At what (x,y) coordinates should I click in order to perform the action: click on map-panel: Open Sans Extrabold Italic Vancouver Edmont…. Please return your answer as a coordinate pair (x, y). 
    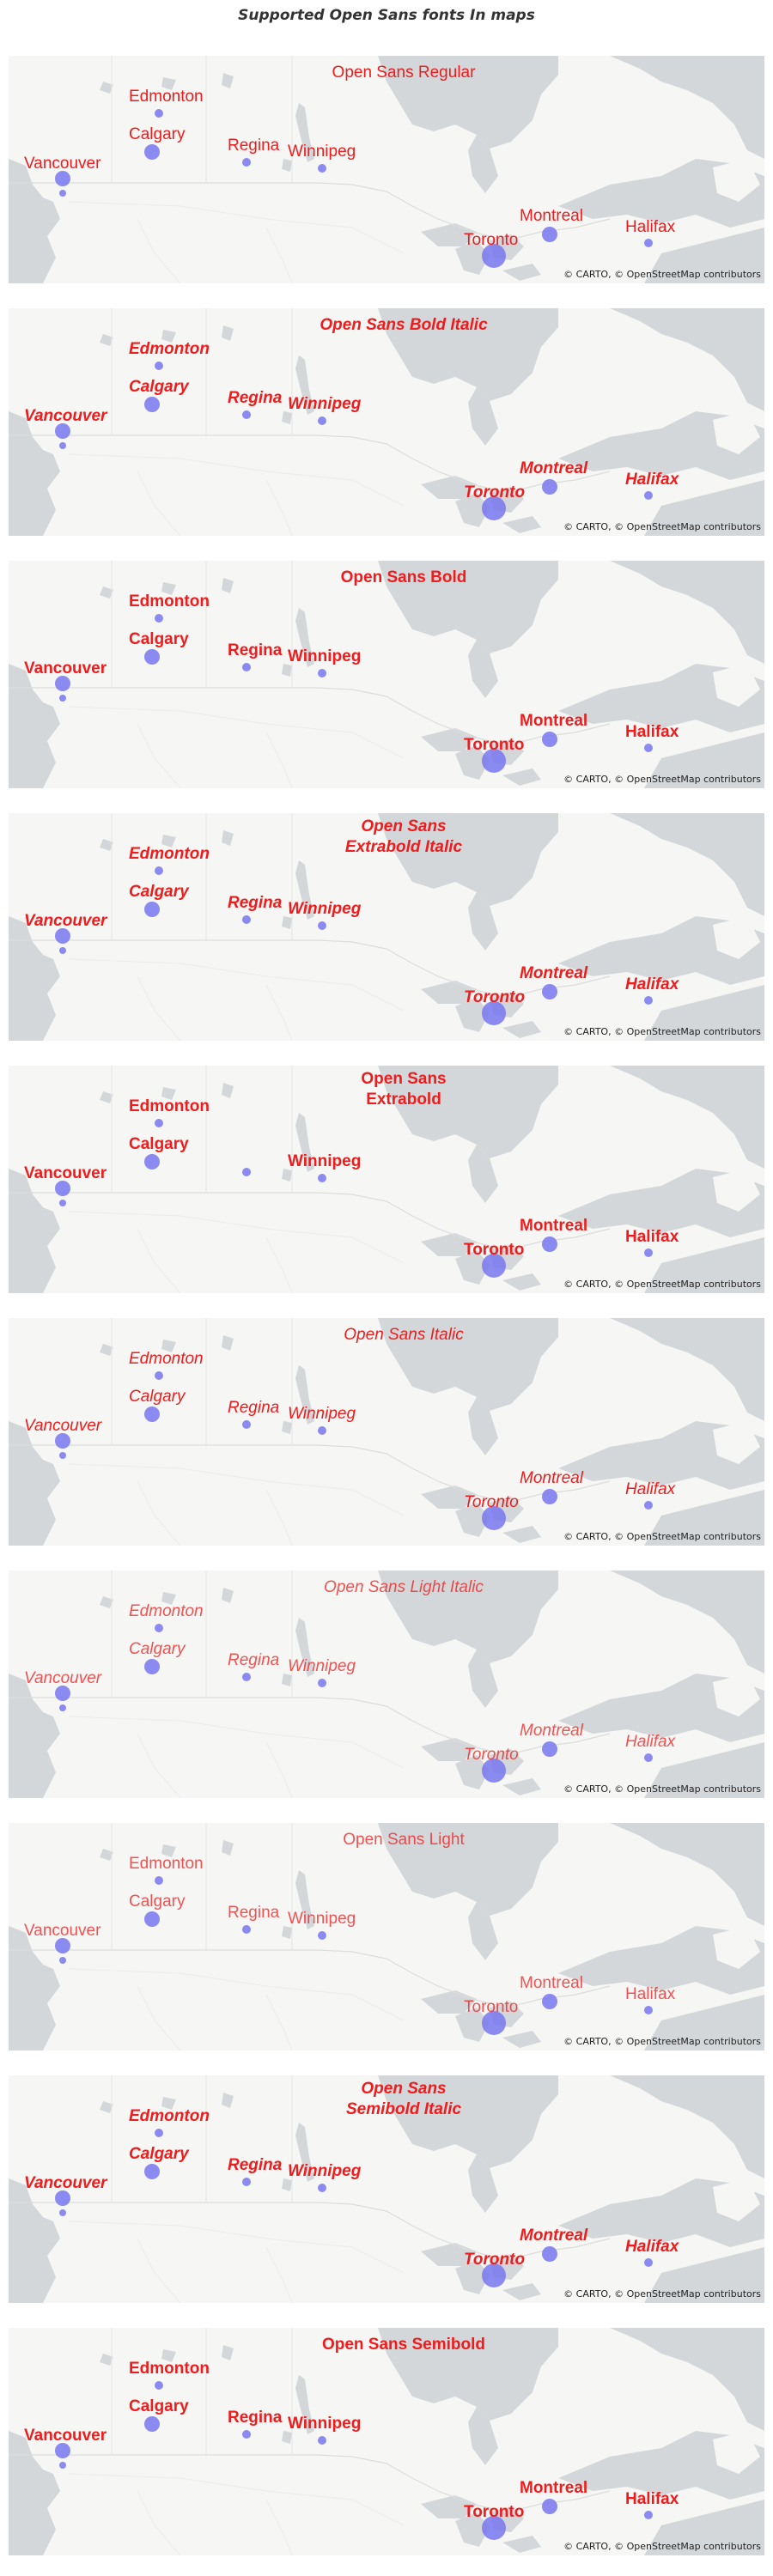
    Looking at the image, I should click on (386, 927).